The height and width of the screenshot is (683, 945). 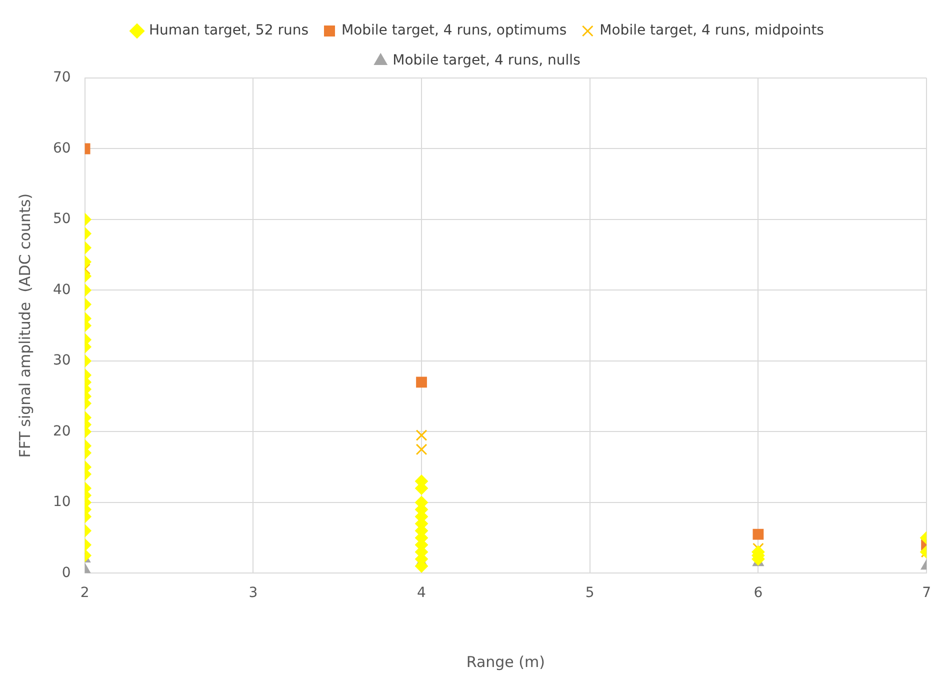 What do you see at coordinates (61, 219) in the screenshot?
I see `y-tick-label: 50` at bounding box center [61, 219].